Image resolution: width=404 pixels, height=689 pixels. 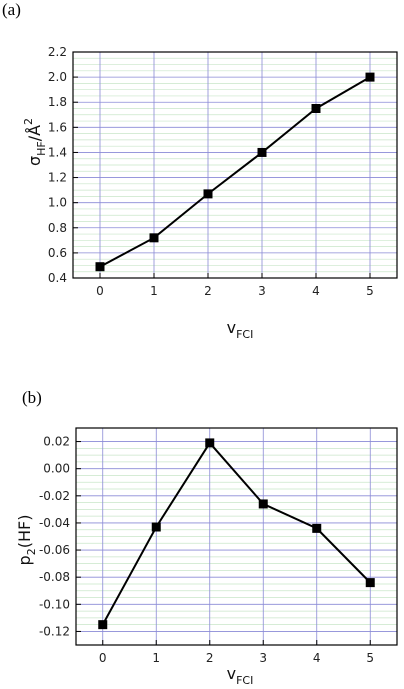 I want to click on chart-b-x-label-sub: FCI, so click(x=244, y=680).